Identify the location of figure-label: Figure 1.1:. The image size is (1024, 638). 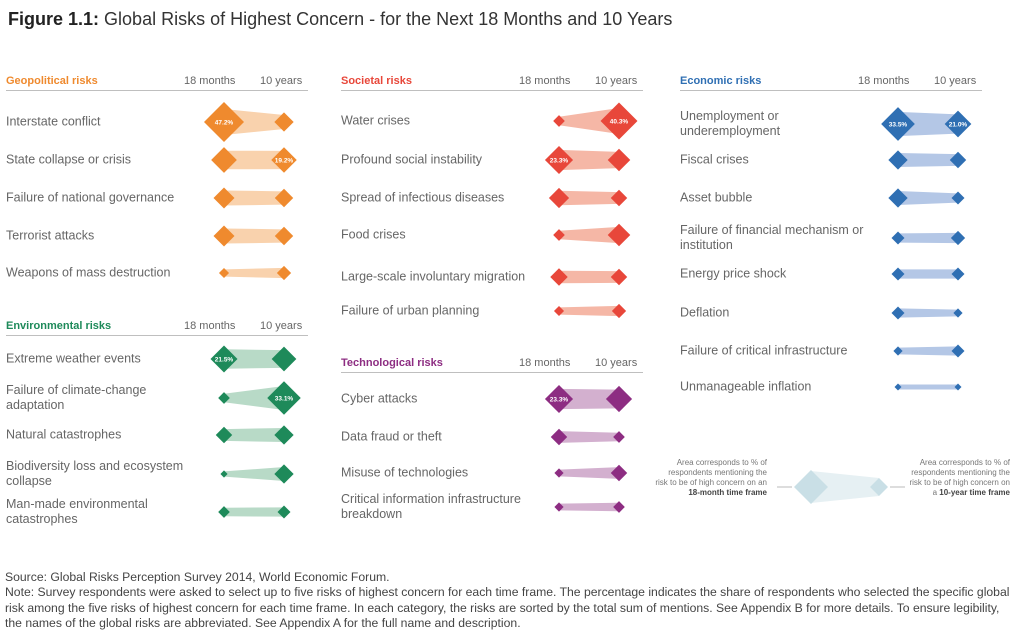
(54, 19).